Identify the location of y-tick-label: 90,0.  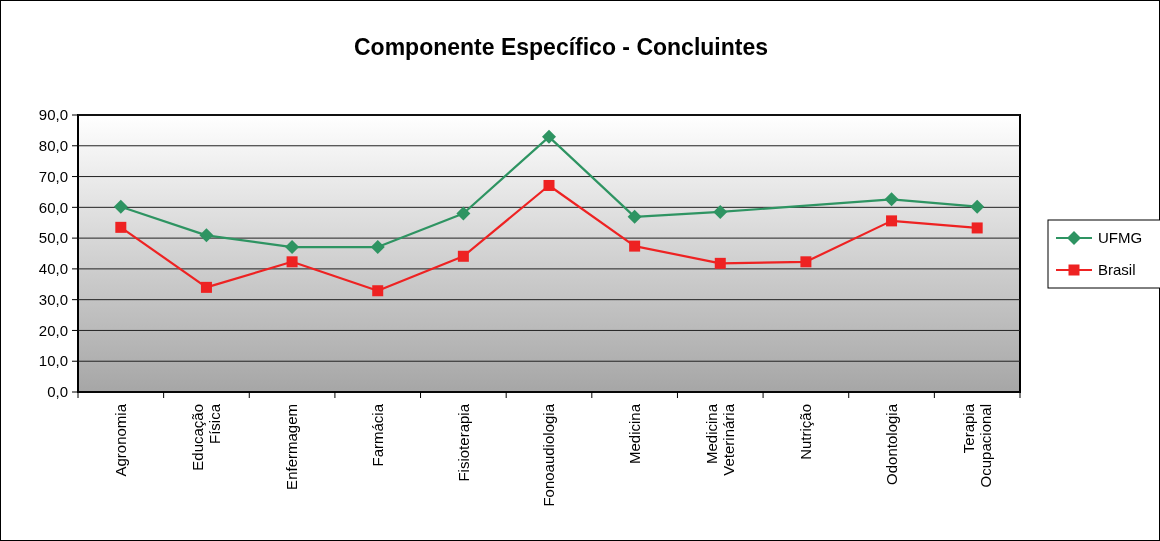
(53, 115).